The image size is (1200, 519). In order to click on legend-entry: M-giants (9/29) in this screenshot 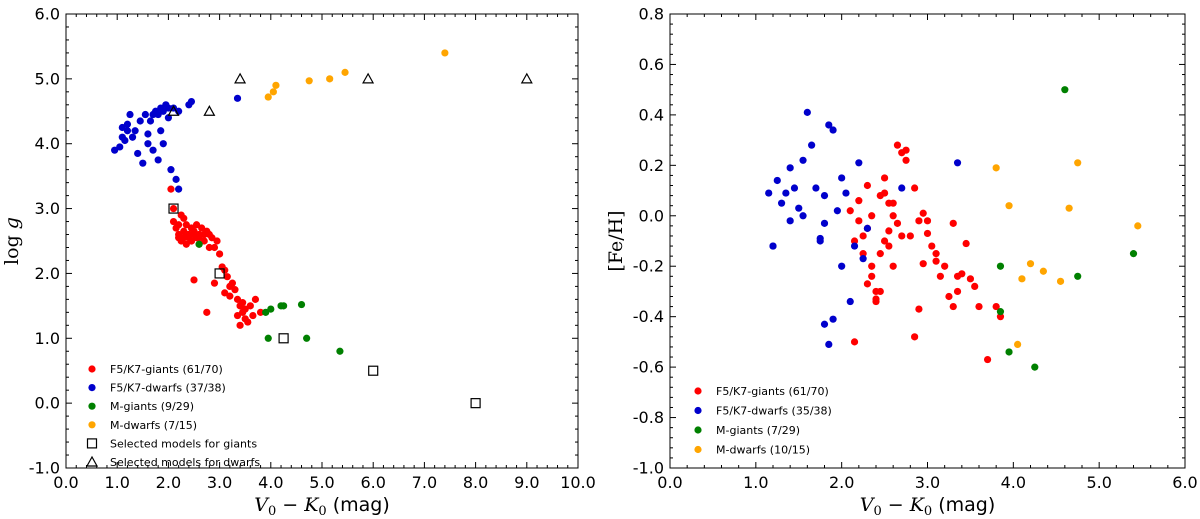, I will do `click(152, 406)`.